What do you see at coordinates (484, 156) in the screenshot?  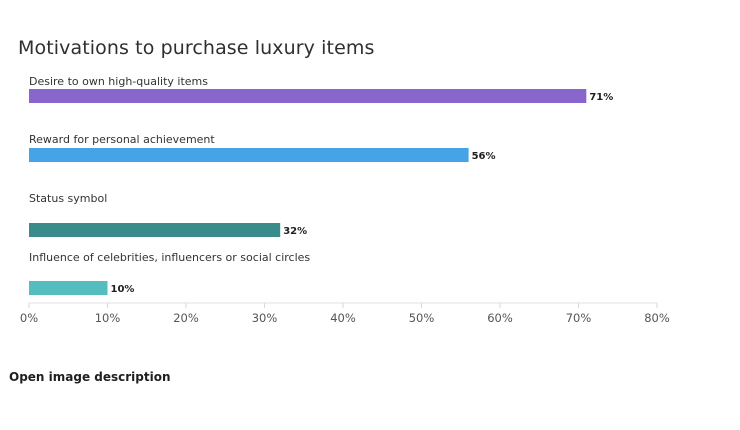 I see `data-label: 56%` at bounding box center [484, 156].